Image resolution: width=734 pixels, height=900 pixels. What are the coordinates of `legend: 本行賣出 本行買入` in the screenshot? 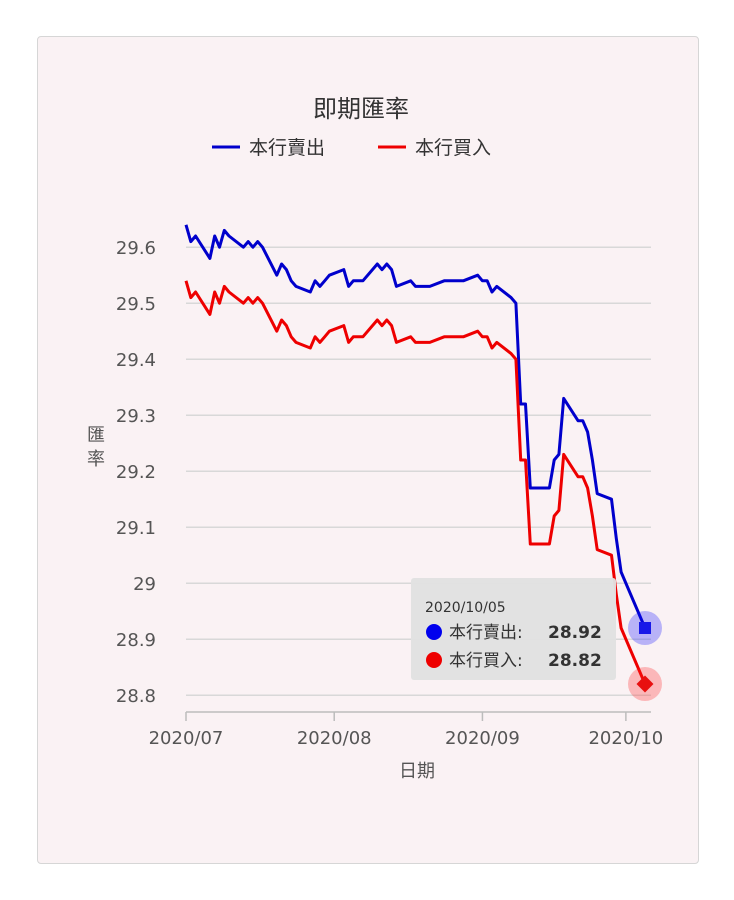 It's located at (351, 148).